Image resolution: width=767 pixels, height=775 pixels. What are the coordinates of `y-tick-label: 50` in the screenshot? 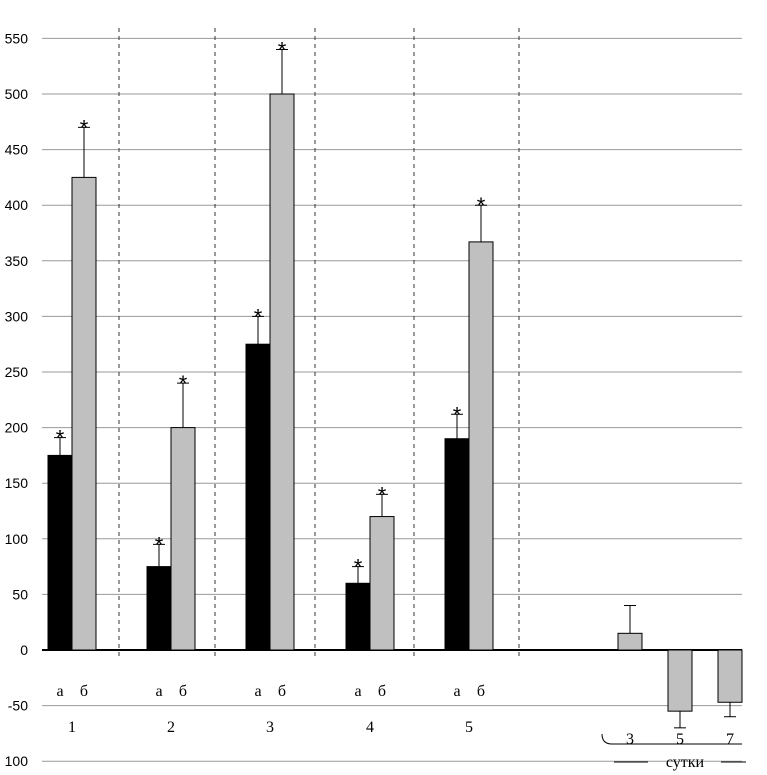 It's located at (20, 594).